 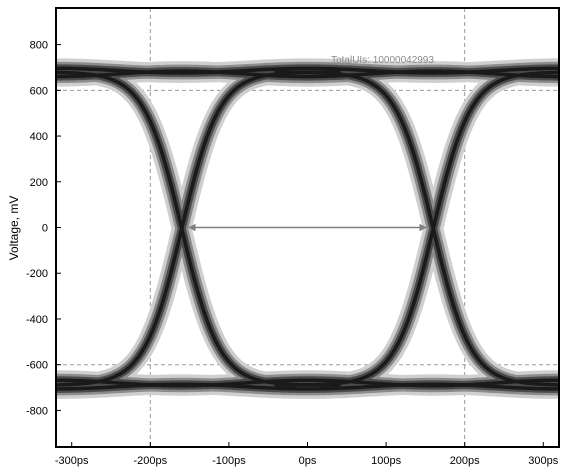 What do you see at coordinates (543, 461) in the screenshot?
I see `x-tick-label-6: 300ps` at bounding box center [543, 461].